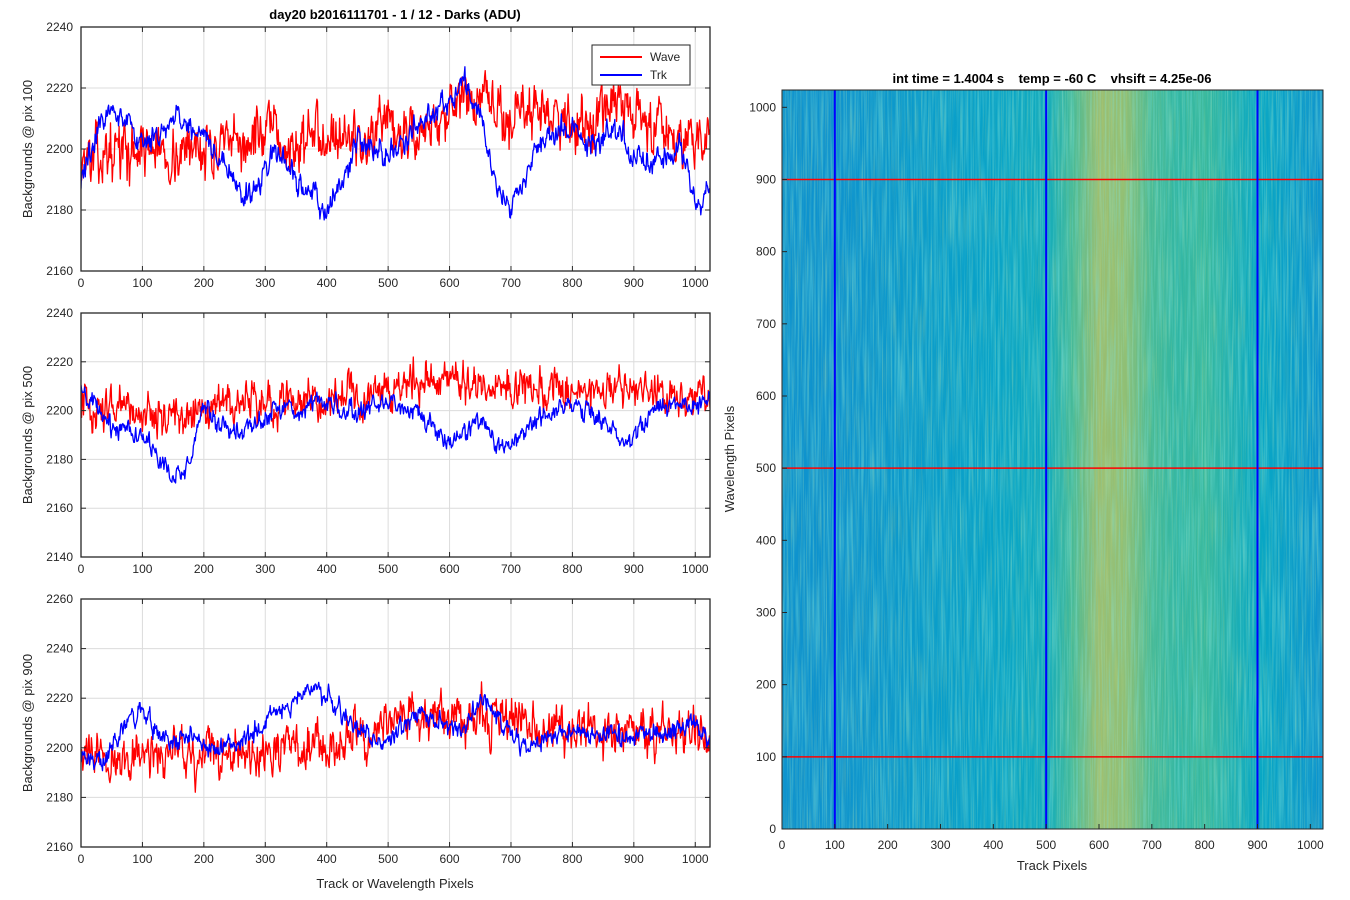 The image size is (1350, 900). Describe the element at coordinates (395, 883) in the screenshot. I see `x-axis-label: Track or Wavelength Pixels` at that location.